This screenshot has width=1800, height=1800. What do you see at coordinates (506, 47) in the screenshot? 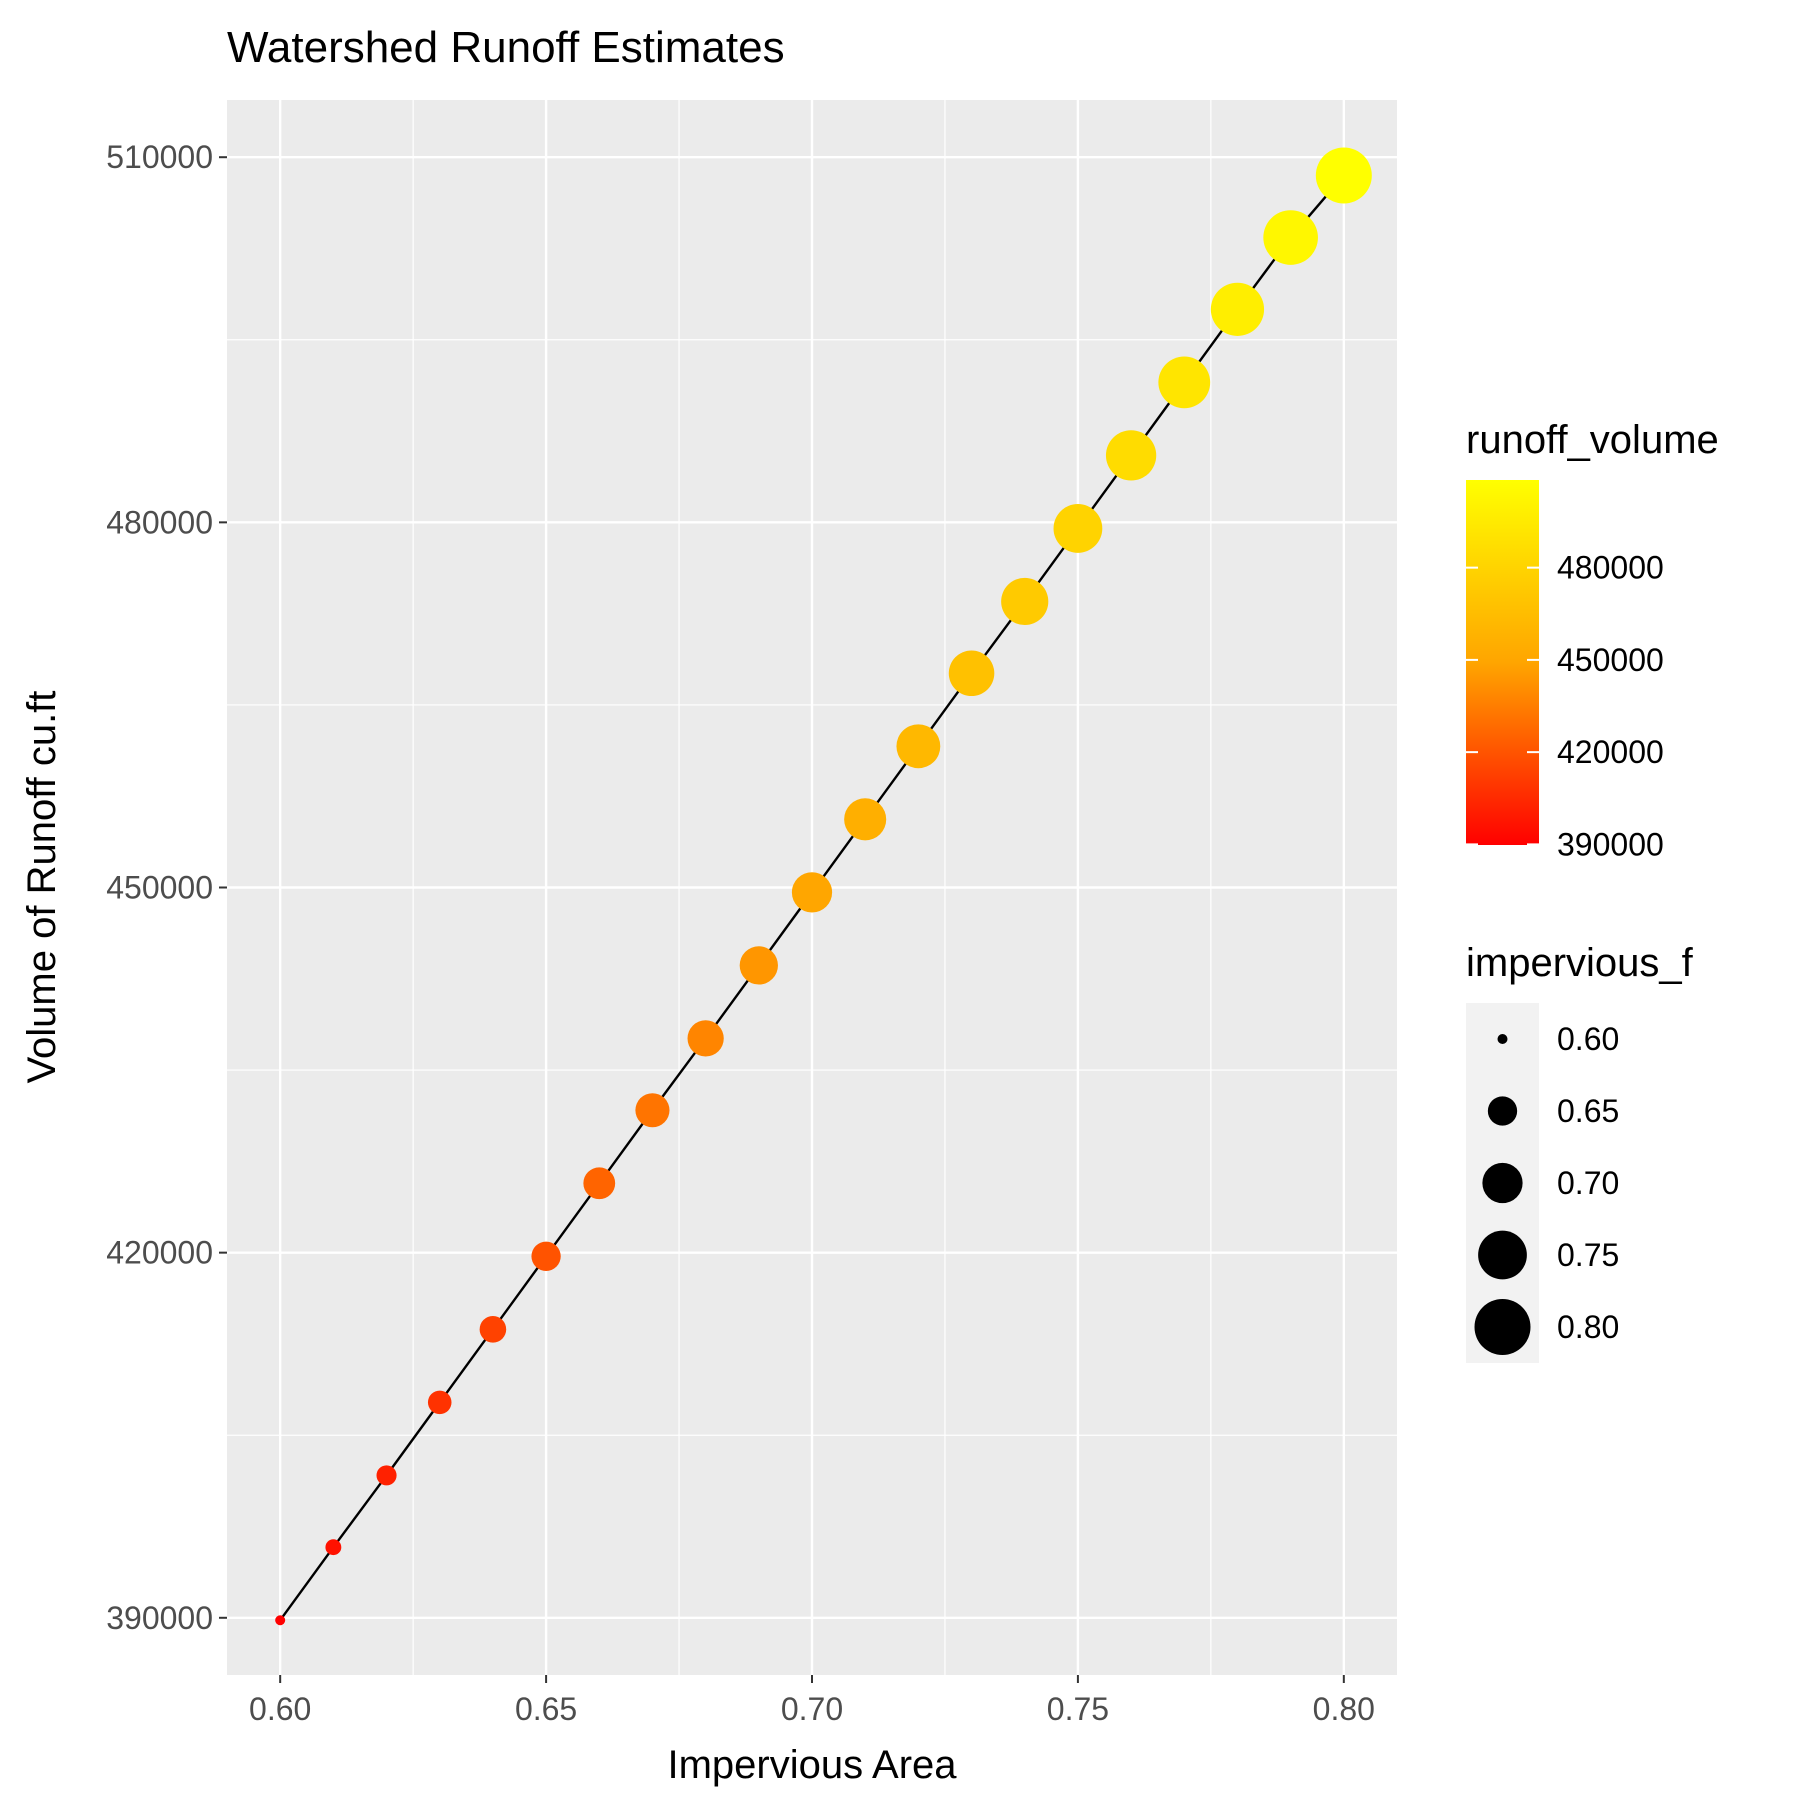
I see `chart-title: Watershed Runoff Estimates` at bounding box center [506, 47].